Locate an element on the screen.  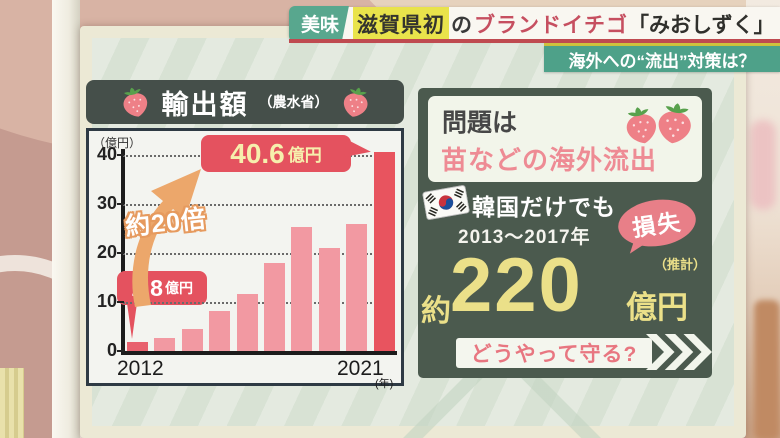
bar-2014 is located at coordinates (192, 339).